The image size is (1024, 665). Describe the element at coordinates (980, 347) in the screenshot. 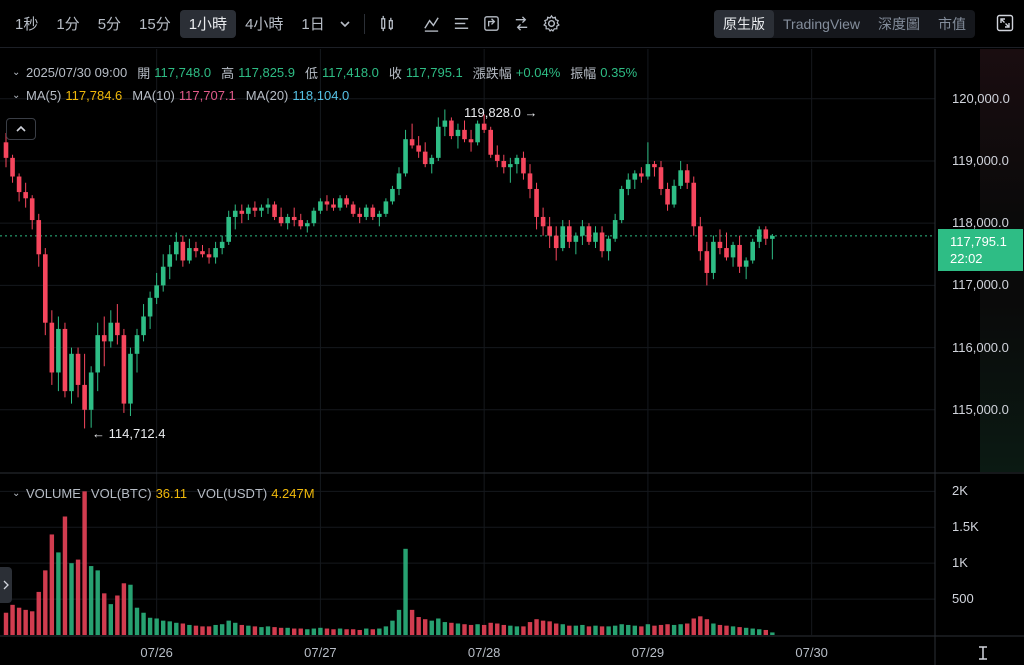

I see `price-tick-label: 116,000.0` at that location.